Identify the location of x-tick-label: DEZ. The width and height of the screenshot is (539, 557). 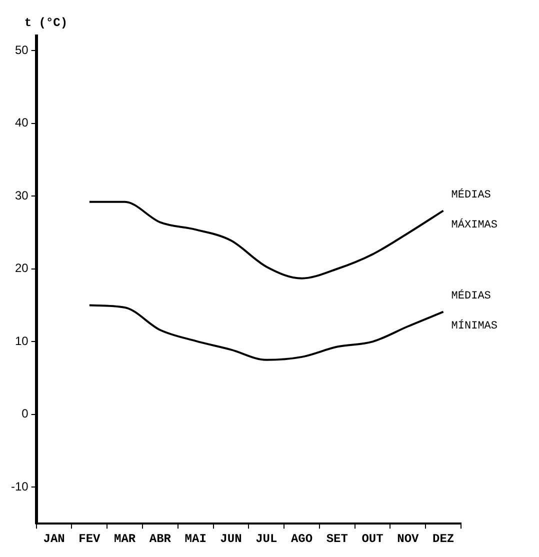
(443, 539).